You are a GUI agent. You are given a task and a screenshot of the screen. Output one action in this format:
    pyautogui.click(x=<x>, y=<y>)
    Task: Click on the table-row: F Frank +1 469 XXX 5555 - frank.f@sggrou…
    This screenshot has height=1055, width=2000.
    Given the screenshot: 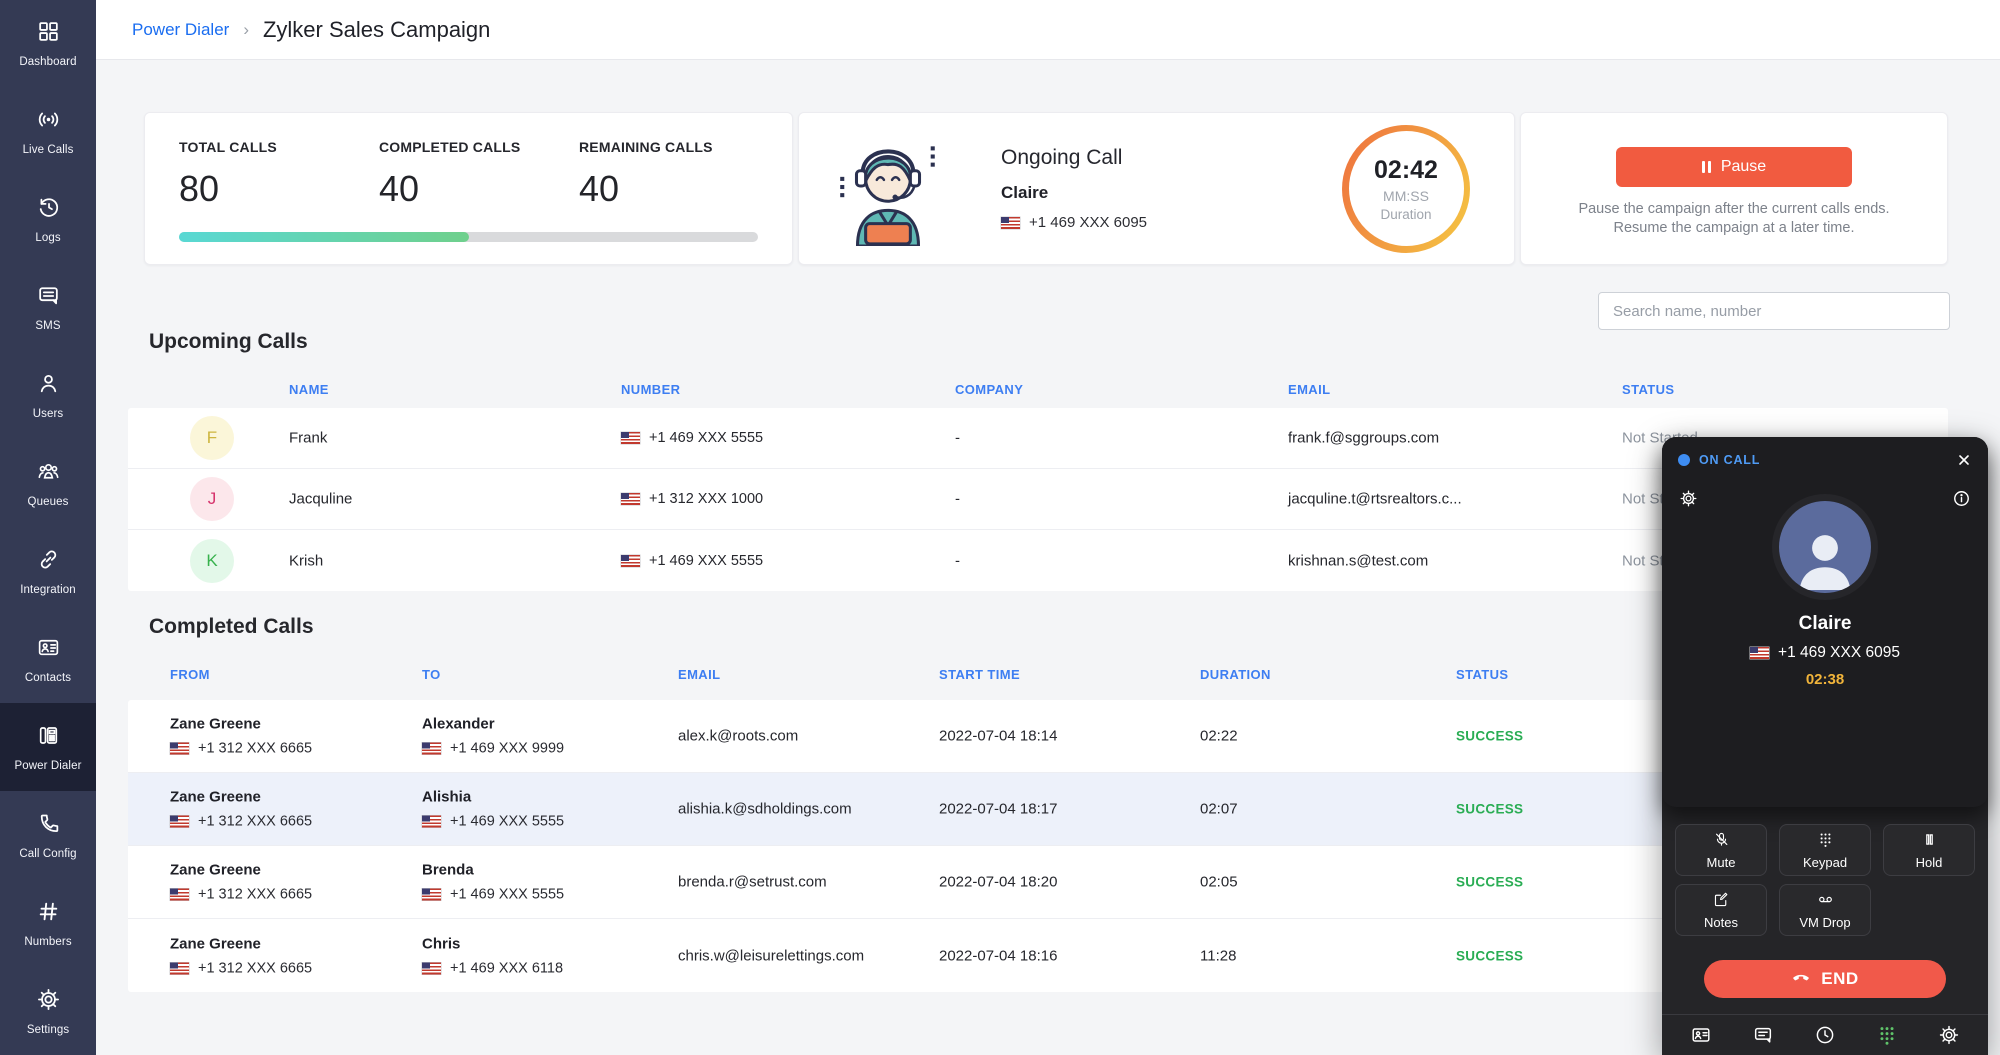 What is the action you would take?
    pyautogui.click(x=1038, y=438)
    